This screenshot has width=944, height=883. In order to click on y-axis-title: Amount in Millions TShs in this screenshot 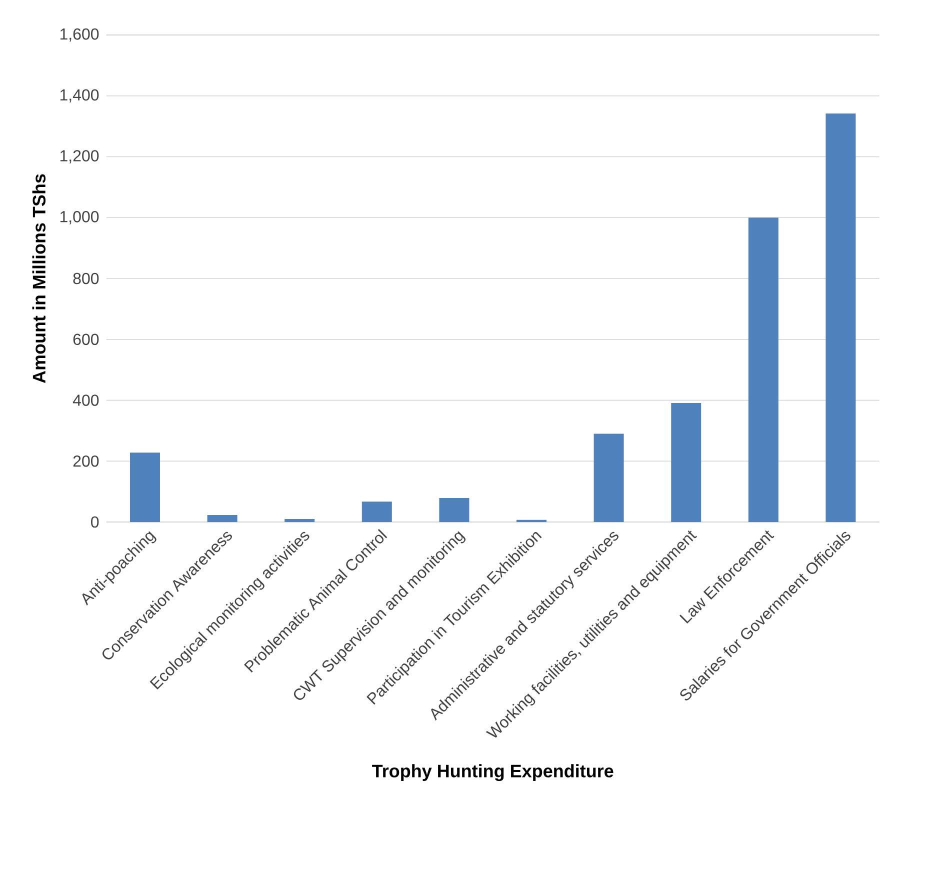, I will do `click(39, 279)`.